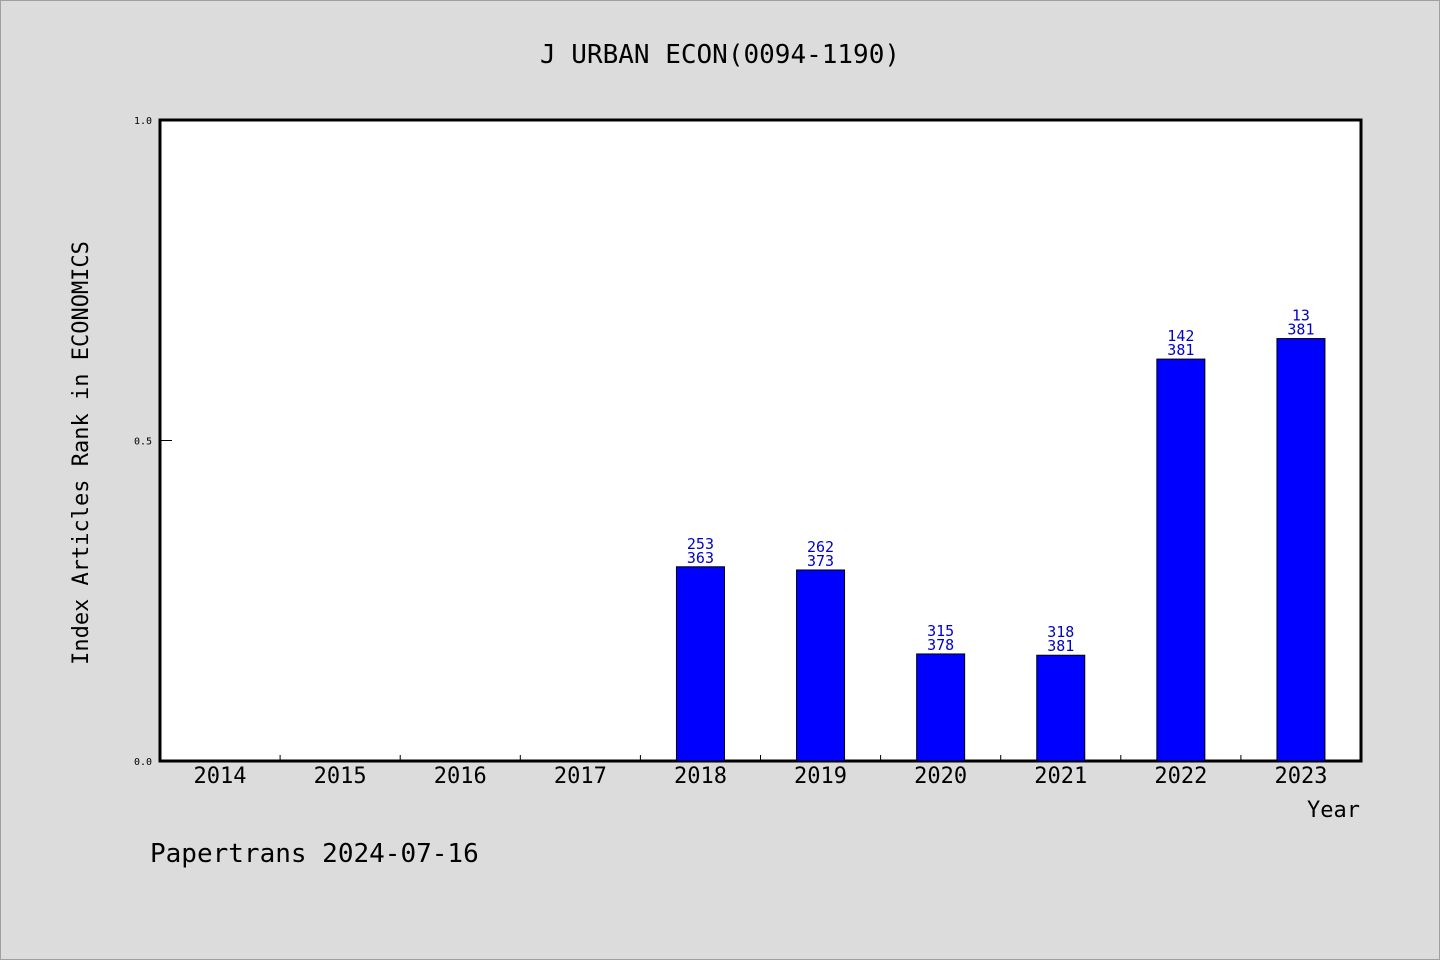 This screenshot has width=1440, height=960. What do you see at coordinates (700, 776) in the screenshot?
I see `x-tick-label: 2018` at bounding box center [700, 776].